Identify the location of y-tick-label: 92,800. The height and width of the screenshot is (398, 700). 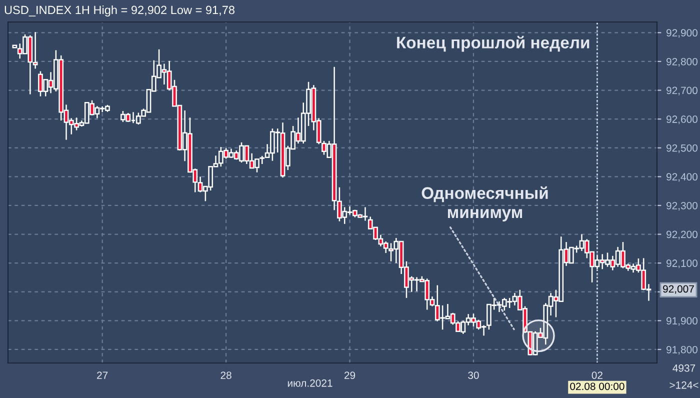
(682, 62).